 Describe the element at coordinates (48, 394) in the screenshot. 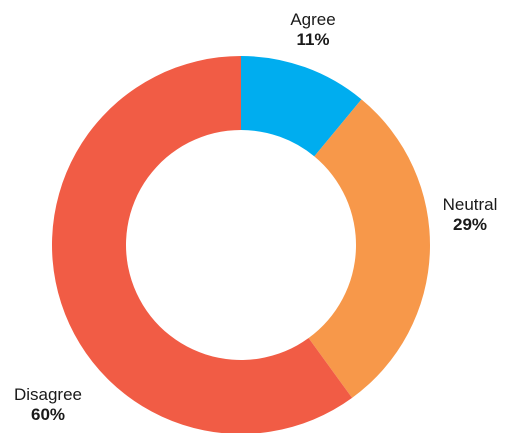

I see `slice-name-disagree: Disagree` at that location.